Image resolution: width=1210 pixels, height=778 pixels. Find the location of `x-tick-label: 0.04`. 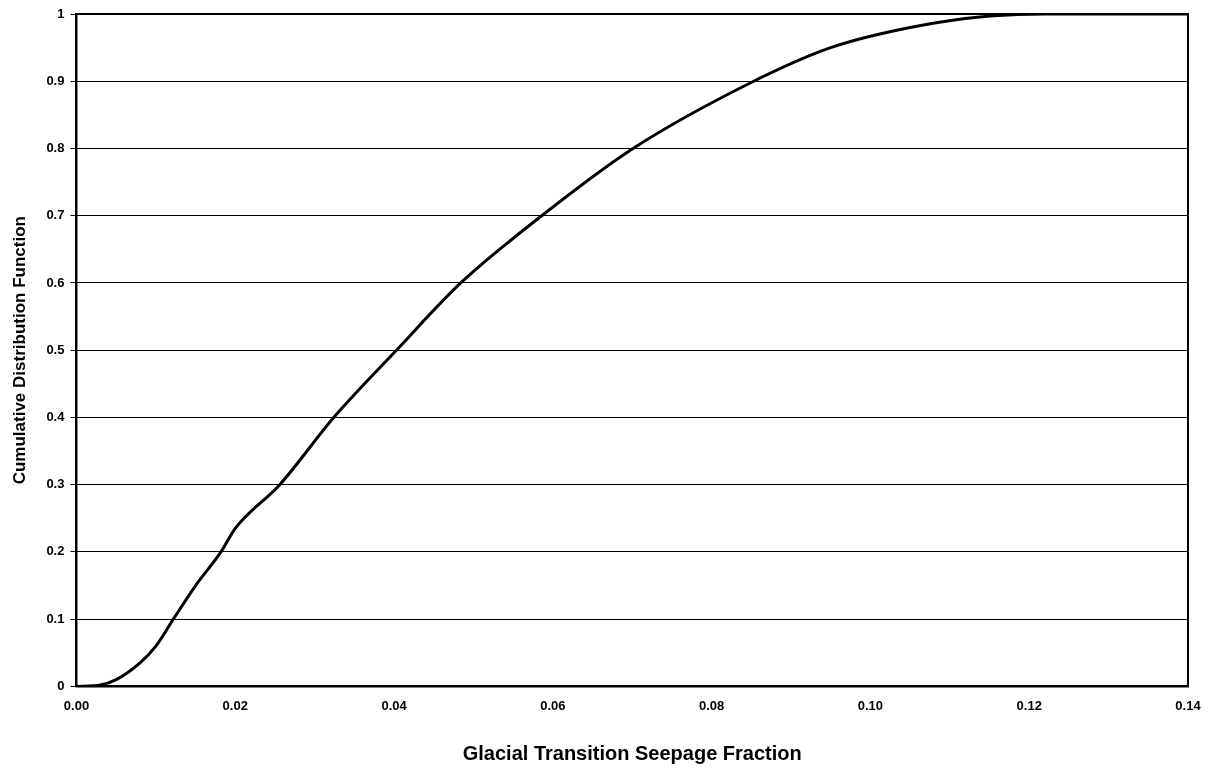

x-tick-label: 0.04 is located at coordinates (394, 705).